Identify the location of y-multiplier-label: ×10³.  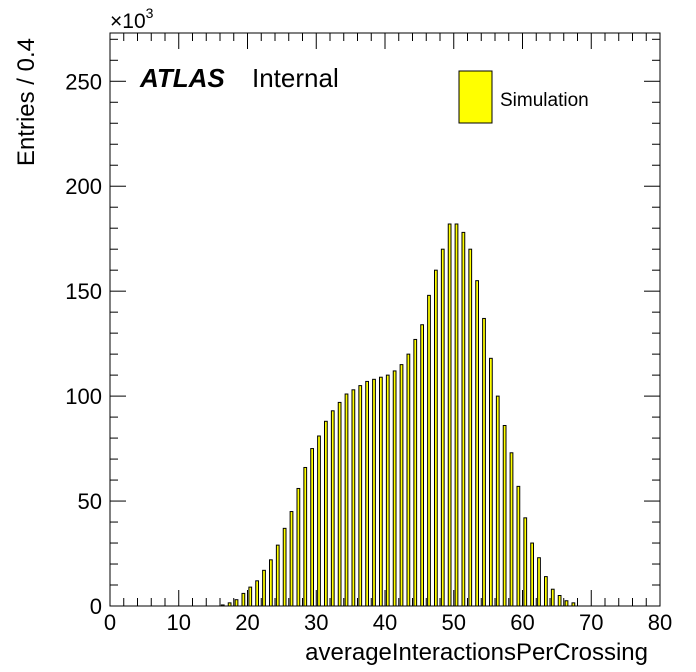
(132, 19).